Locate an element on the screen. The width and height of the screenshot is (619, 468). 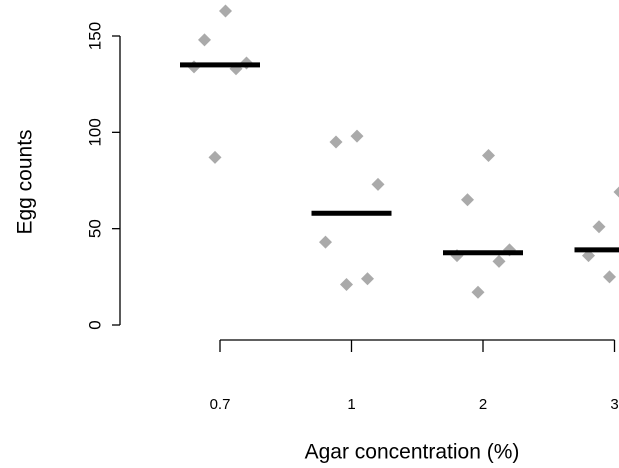
x-tick-label: 1 is located at coordinates (351, 404).